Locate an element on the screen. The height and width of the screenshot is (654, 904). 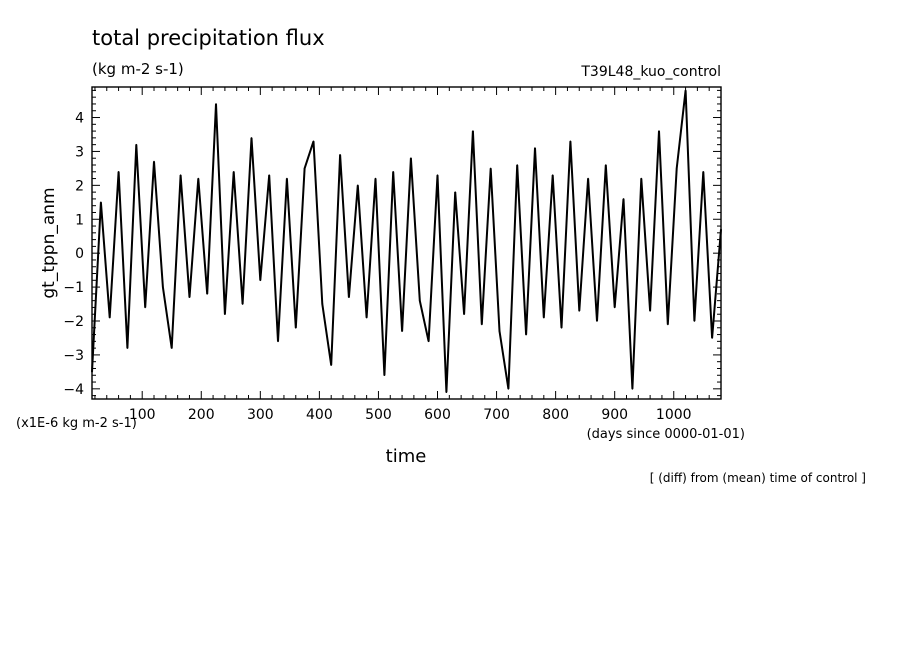
y-tick-label: 1 is located at coordinates (79, 220).